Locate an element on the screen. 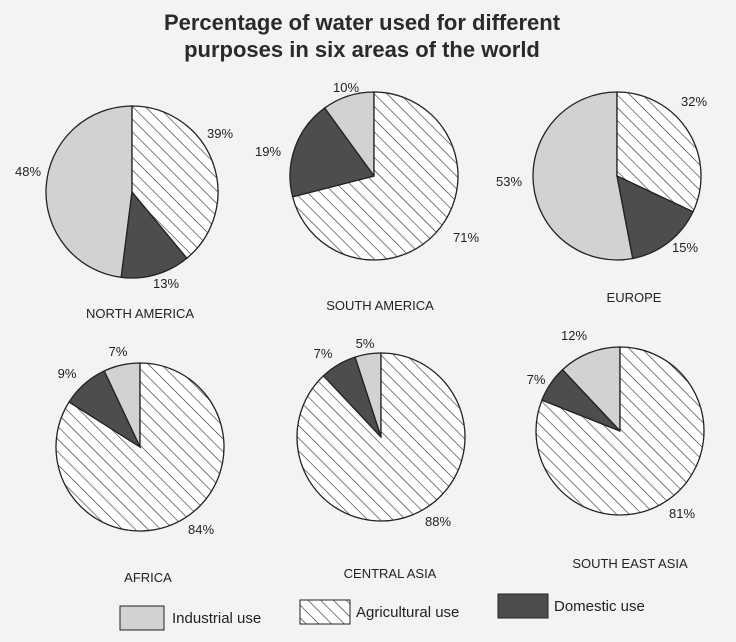 This screenshot has width=736, height=642. pie-slice-south-east-asia-industrial is located at coordinates (591, 389).